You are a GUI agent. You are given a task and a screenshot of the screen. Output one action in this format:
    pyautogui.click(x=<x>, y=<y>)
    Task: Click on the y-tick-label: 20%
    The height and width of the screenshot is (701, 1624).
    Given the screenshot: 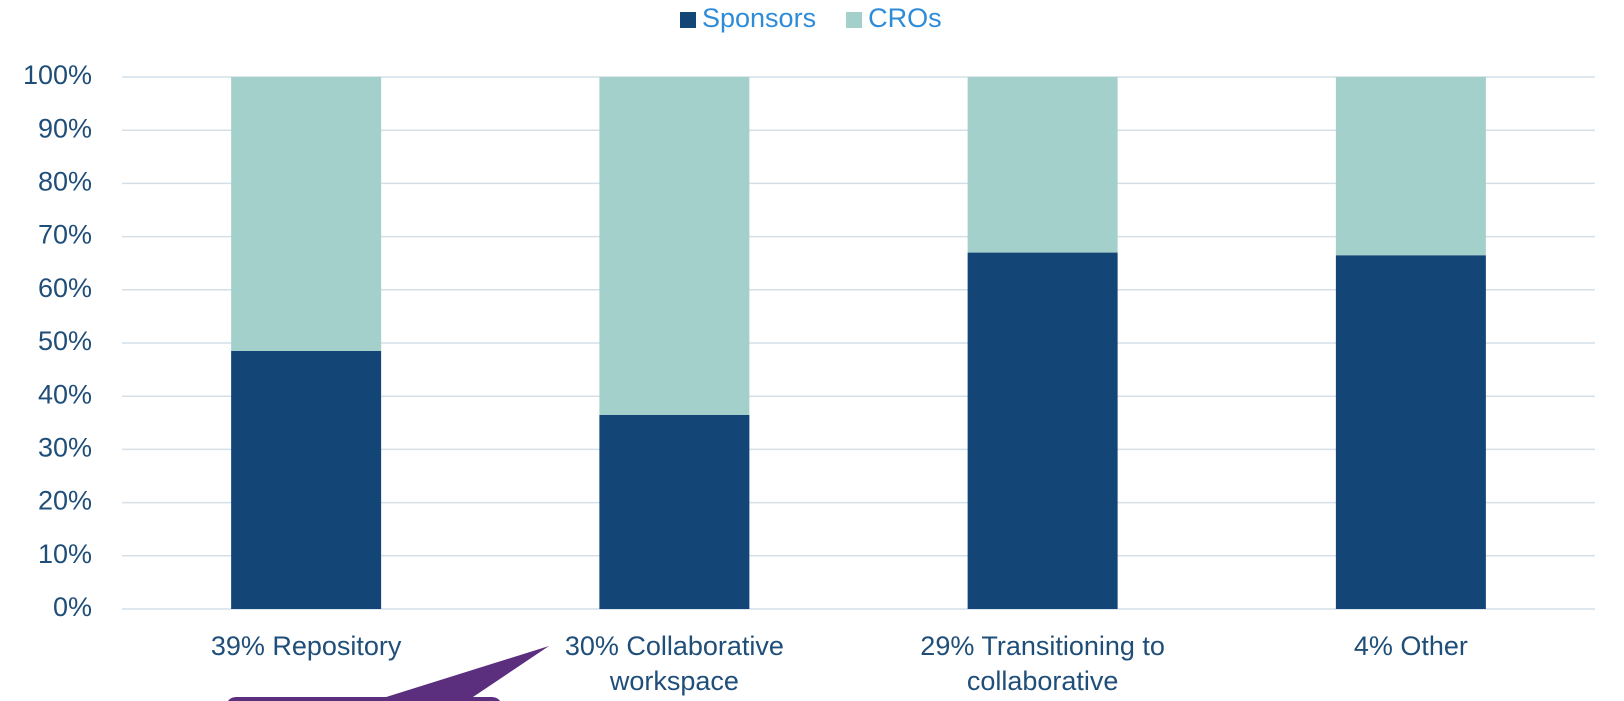 What is the action you would take?
    pyautogui.click(x=65, y=501)
    